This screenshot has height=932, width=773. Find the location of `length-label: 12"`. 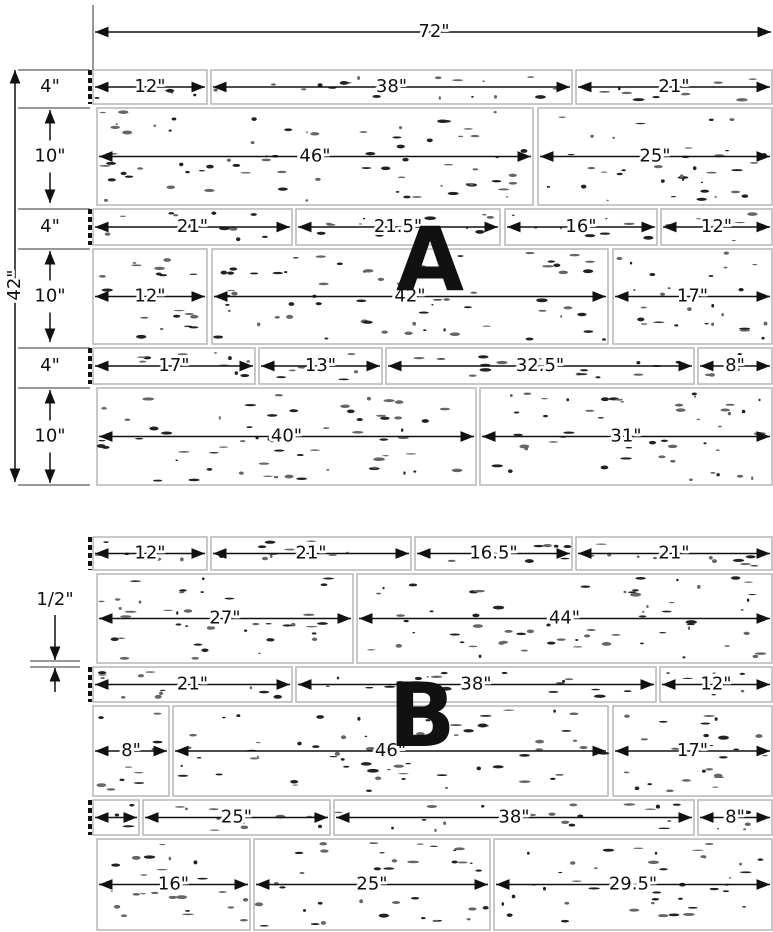

length-label: 12" is located at coordinates (149, 296).